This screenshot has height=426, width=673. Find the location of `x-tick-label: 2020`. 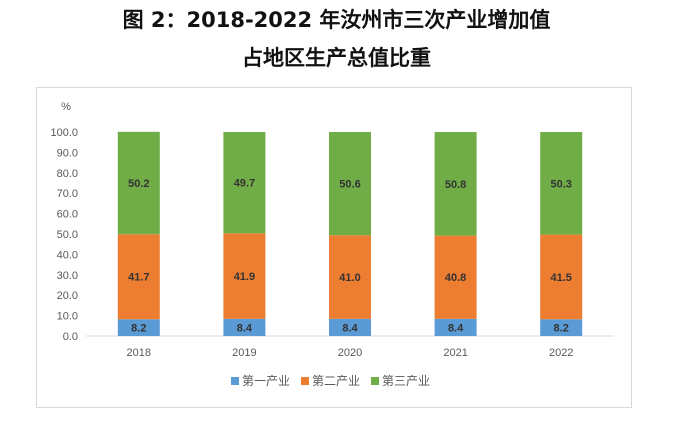

x-tick-label: 2020 is located at coordinates (350, 353).